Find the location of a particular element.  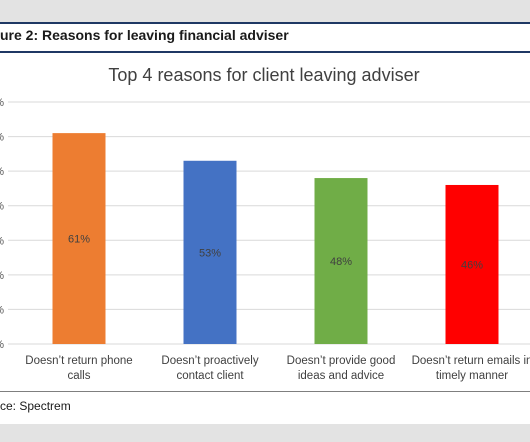

source-rule is located at coordinates (265, 391).